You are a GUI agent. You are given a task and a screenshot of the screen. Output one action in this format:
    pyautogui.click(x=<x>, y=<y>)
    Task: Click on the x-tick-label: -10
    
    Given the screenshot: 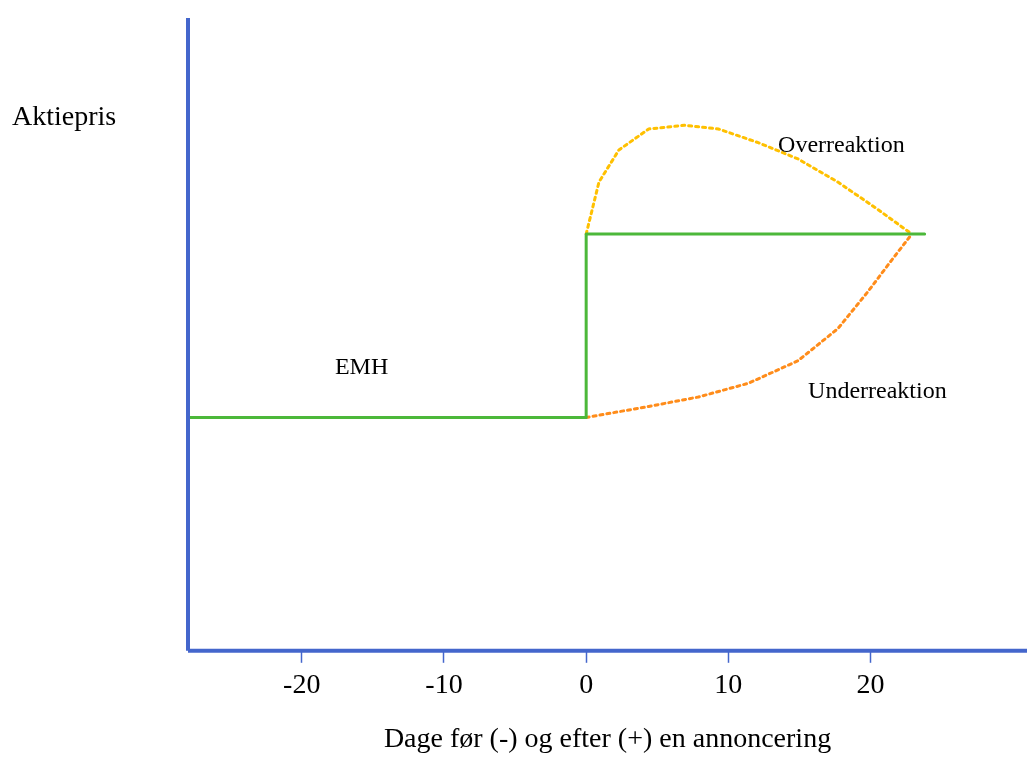 What is the action you would take?
    pyautogui.click(x=444, y=683)
    